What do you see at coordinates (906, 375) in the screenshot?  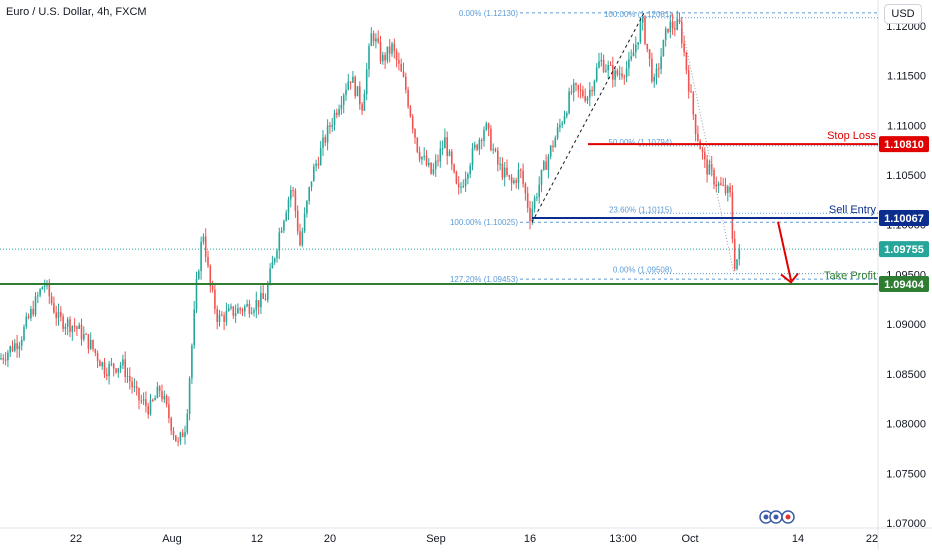 I see `y-tick-label: 1.08500` at bounding box center [906, 375].